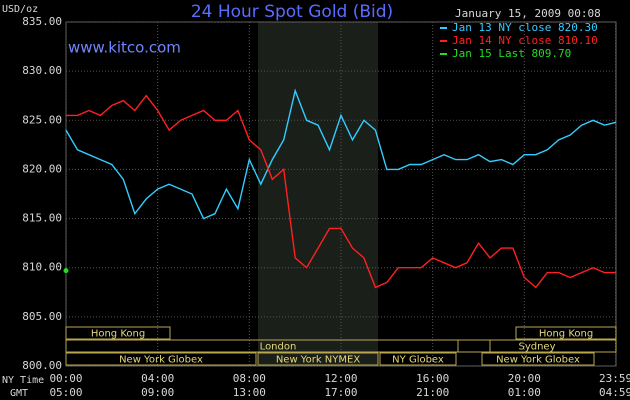  Describe the element at coordinates (65, 392) in the screenshot. I see `gmt-tick-label: 05:00` at that location.